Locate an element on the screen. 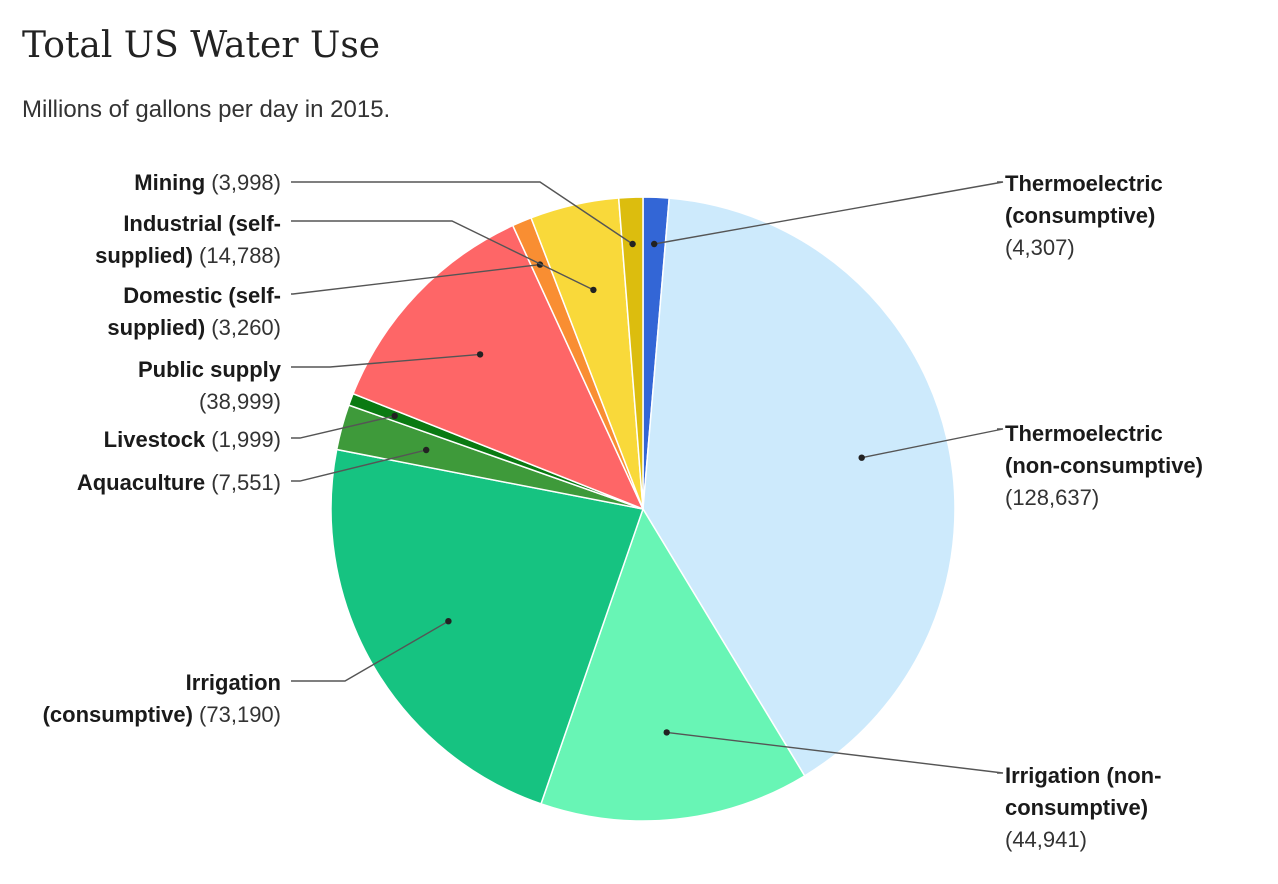  slice-label-domestic-self-supplied: Domestic (self- is located at coordinates (202, 295).